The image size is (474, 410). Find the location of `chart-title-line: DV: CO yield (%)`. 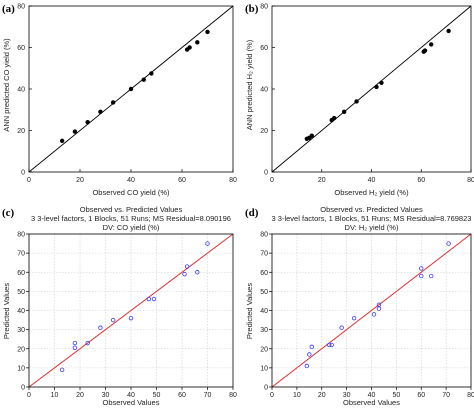

chart-title-line: DV: CO yield (%) is located at coordinates (131, 227).